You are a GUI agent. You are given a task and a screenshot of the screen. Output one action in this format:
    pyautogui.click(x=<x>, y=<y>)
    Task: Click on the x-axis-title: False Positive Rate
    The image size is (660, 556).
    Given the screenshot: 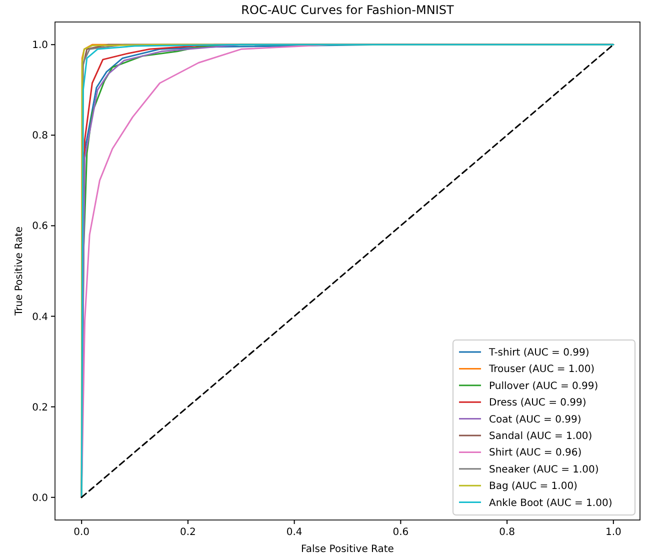 What is the action you would take?
    pyautogui.click(x=347, y=549)
    